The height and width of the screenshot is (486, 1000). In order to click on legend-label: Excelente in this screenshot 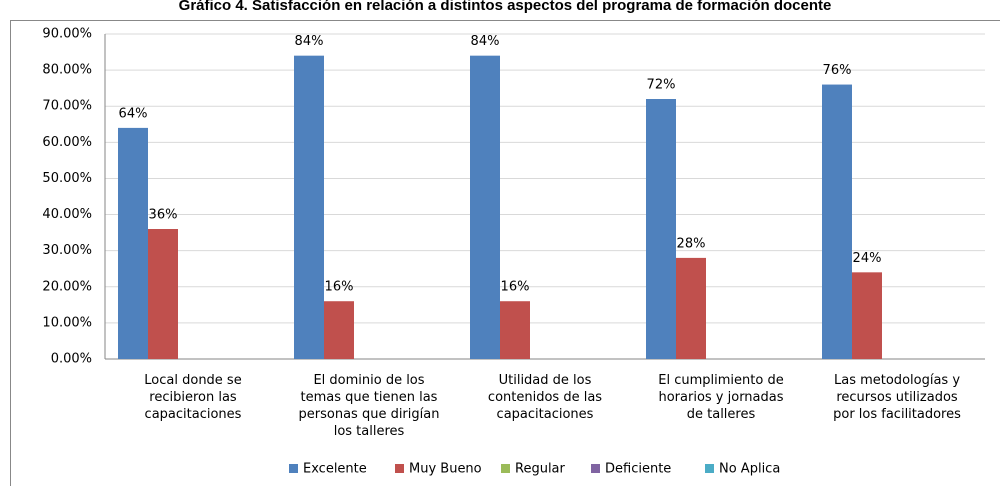, I will do `click(335, 469)`.